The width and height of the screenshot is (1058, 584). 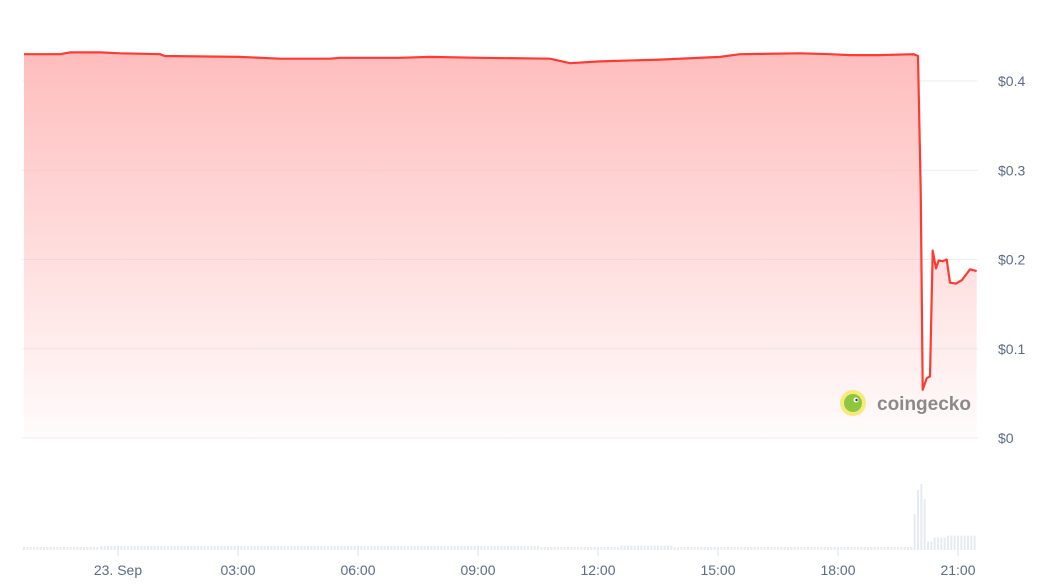 What do you see at coordinates (957, 570) in the screenshot?
I see `x-tick-label: 21:00` at bounding box center [957, 570].